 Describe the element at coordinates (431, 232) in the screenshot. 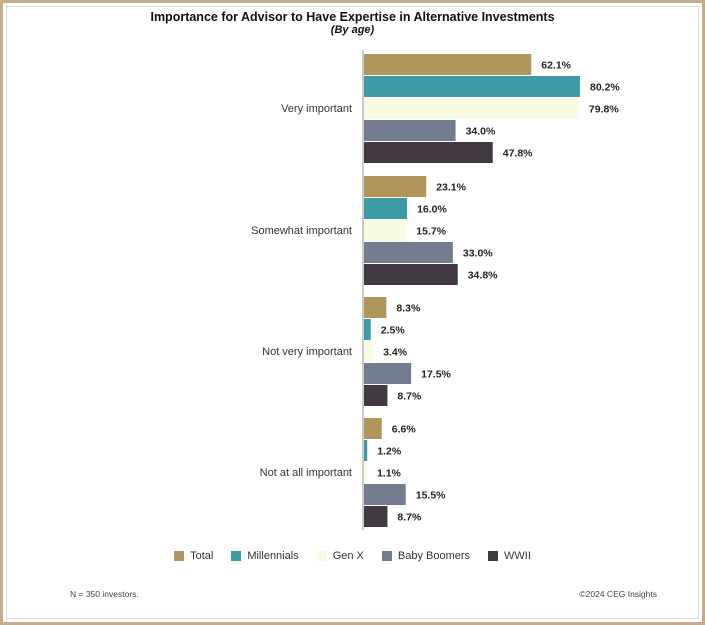

I see `data-label: 15.7%` at that location.